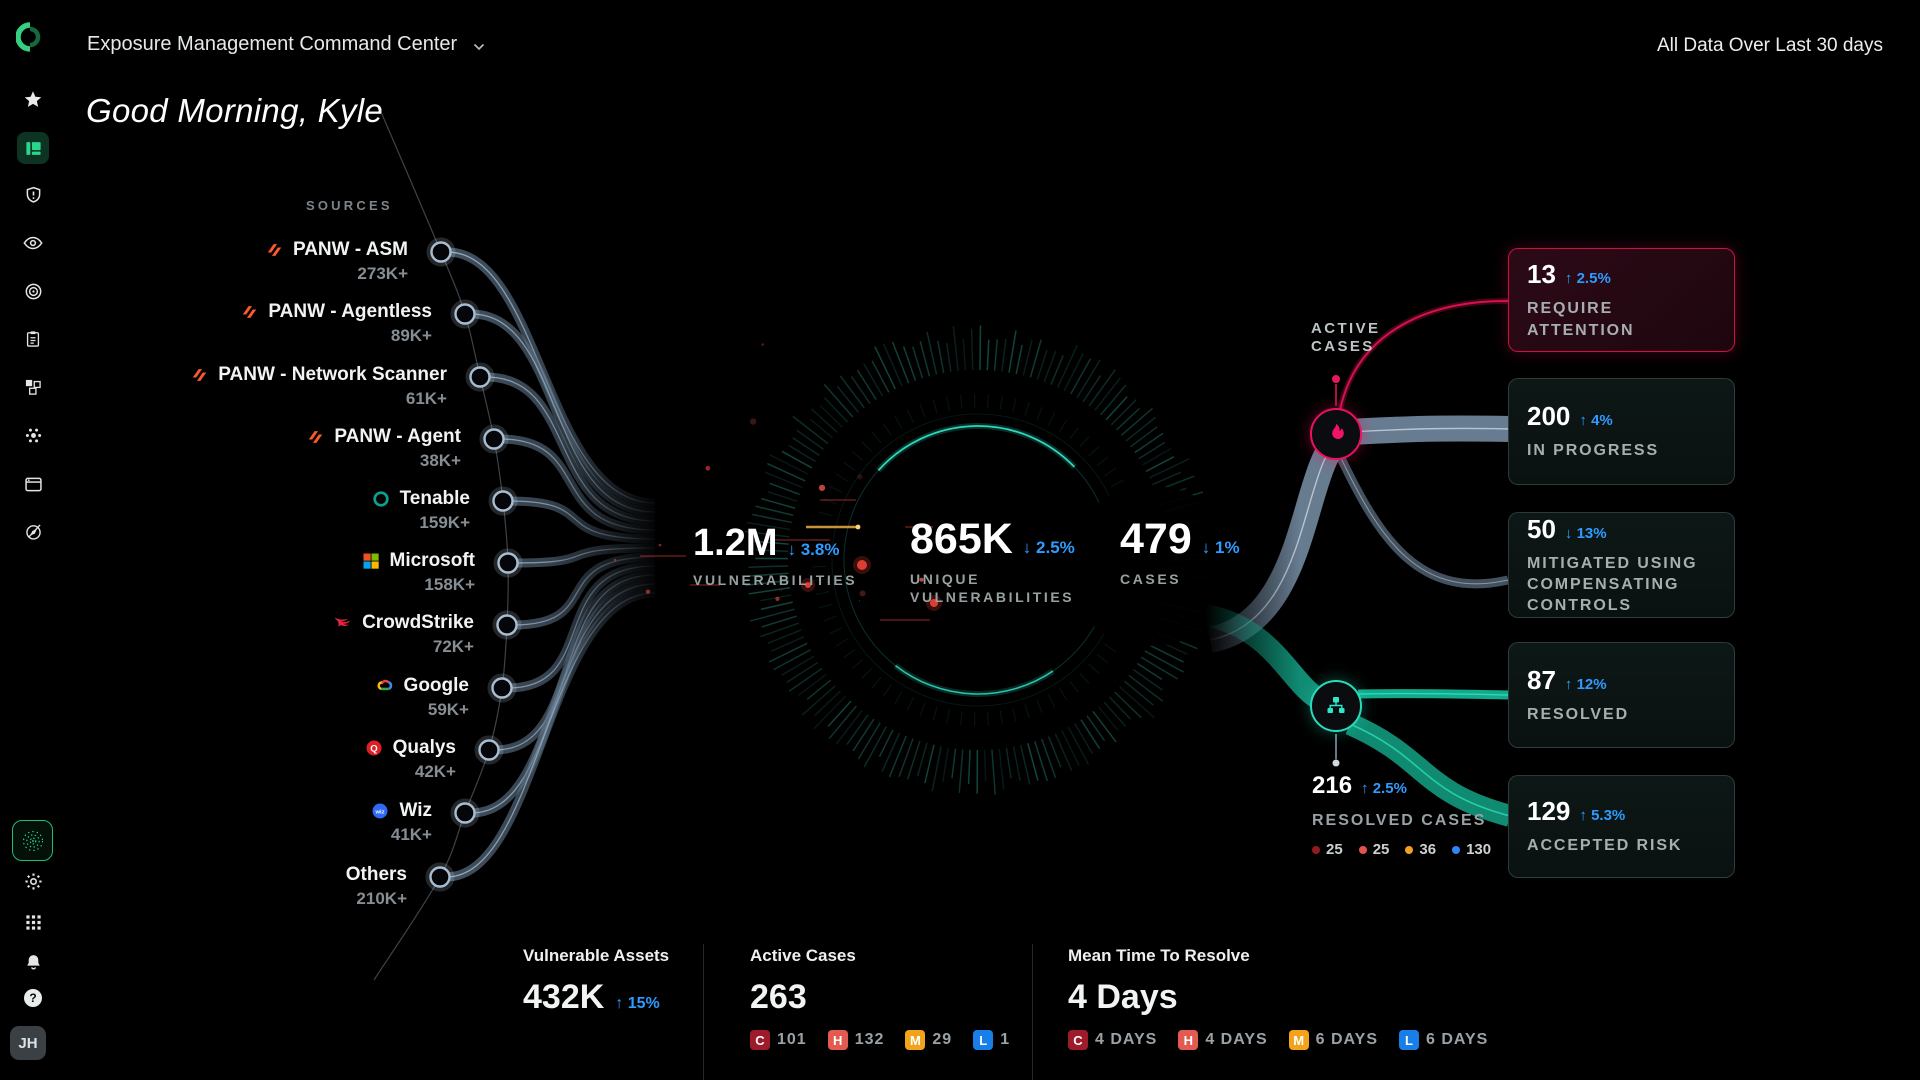 This screenshot has height=1080, width=1920. I want to click on severity-critical-dot: 25, so click(1327, 849).